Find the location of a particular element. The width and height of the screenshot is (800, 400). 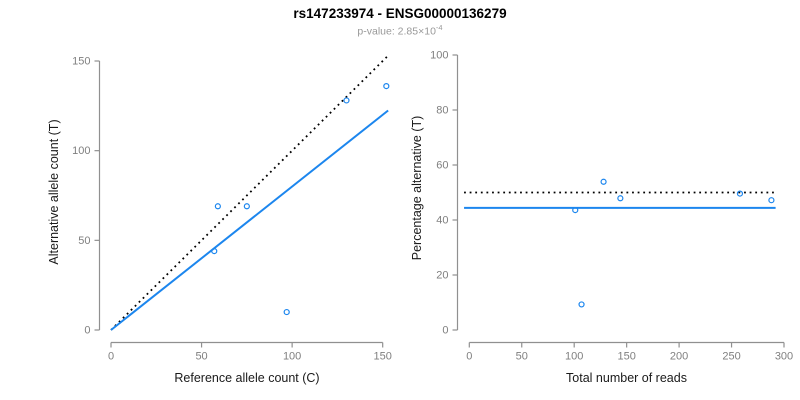

y-tick-label: 40 is located at coordinates (442, 221).